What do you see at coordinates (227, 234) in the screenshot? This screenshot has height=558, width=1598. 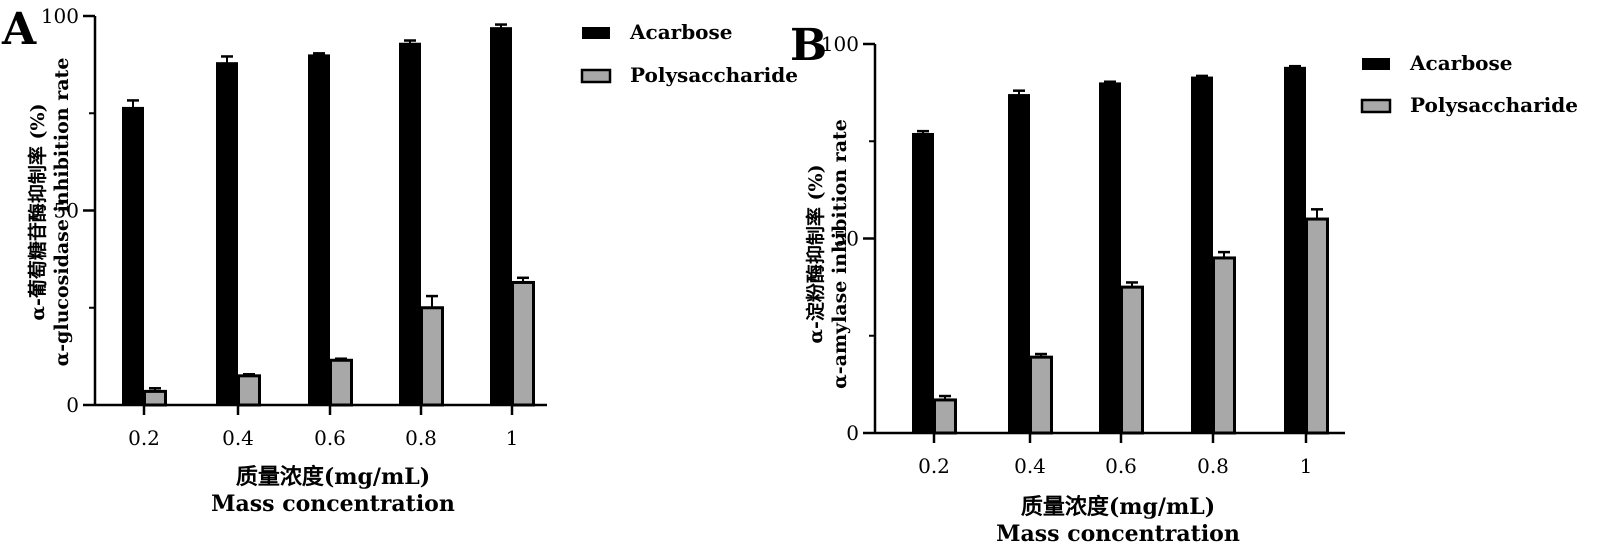 I see `panel-a-bar-acarbose-0.4` at bounding box center [227, 234].